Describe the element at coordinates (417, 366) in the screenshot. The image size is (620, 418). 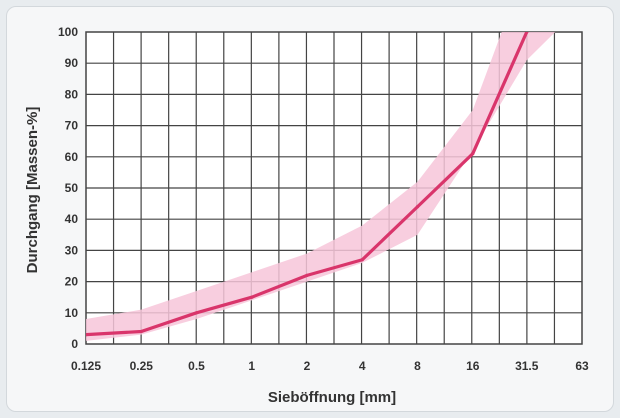
I see `x-tick-label: 8` at that location.